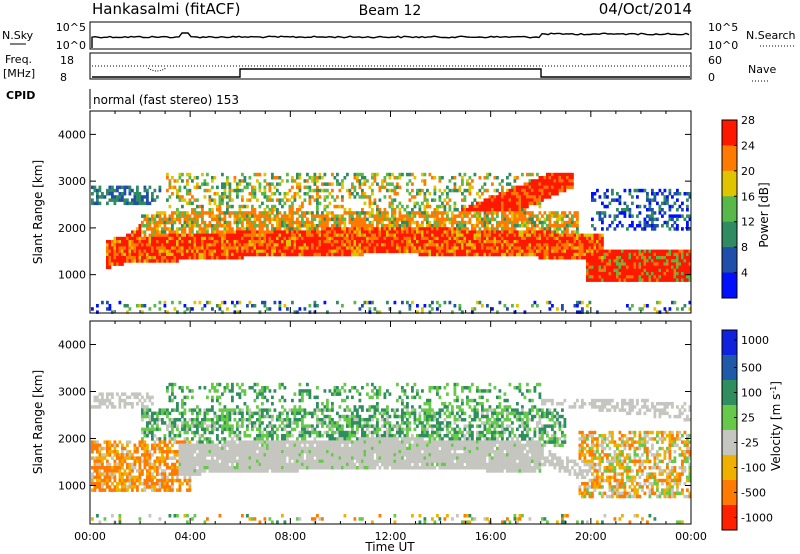 The image size is (800, 554). I want to click on colorbar-tick-label: 24, so click(748, 145).